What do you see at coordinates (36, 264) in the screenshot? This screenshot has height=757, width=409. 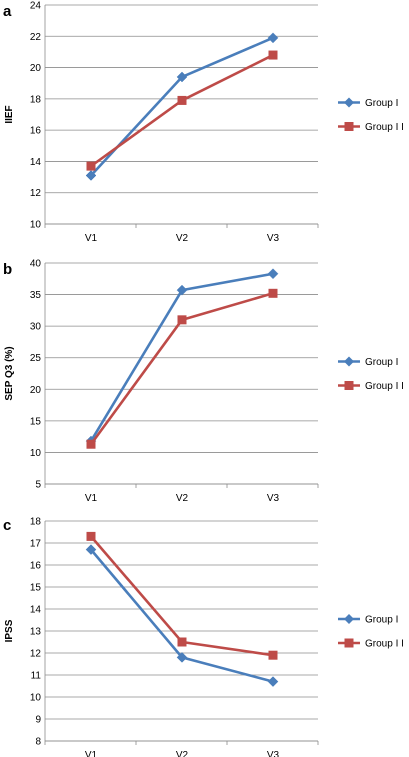 I see `y-tick-label: 40` at bounding box center [36, 264].